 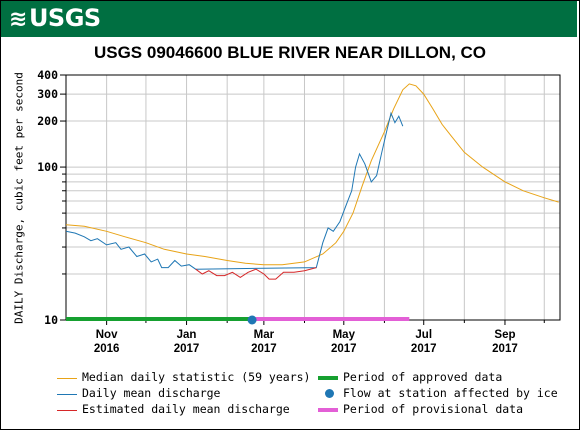 What do you see at coordinates (256, 273) in the screenshot?
I see `estimated-daily-mean-series` at bounding box center [256, 273].